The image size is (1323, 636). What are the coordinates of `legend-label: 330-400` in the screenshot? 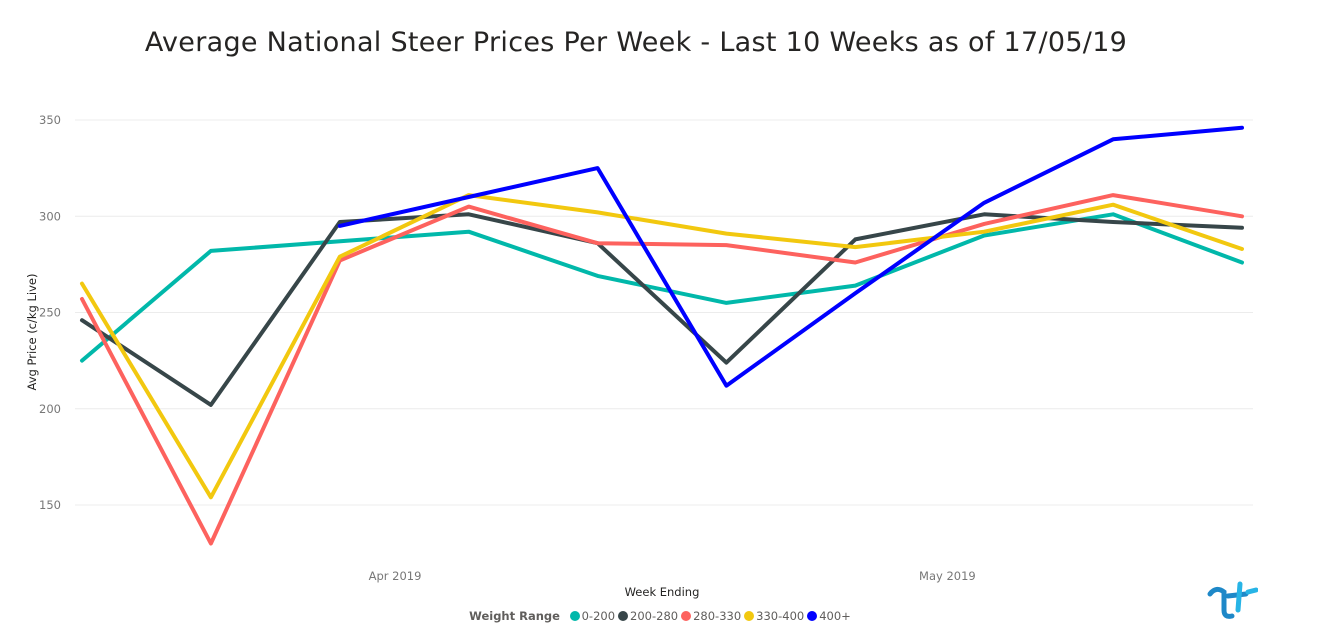 It's located at (780, 616).